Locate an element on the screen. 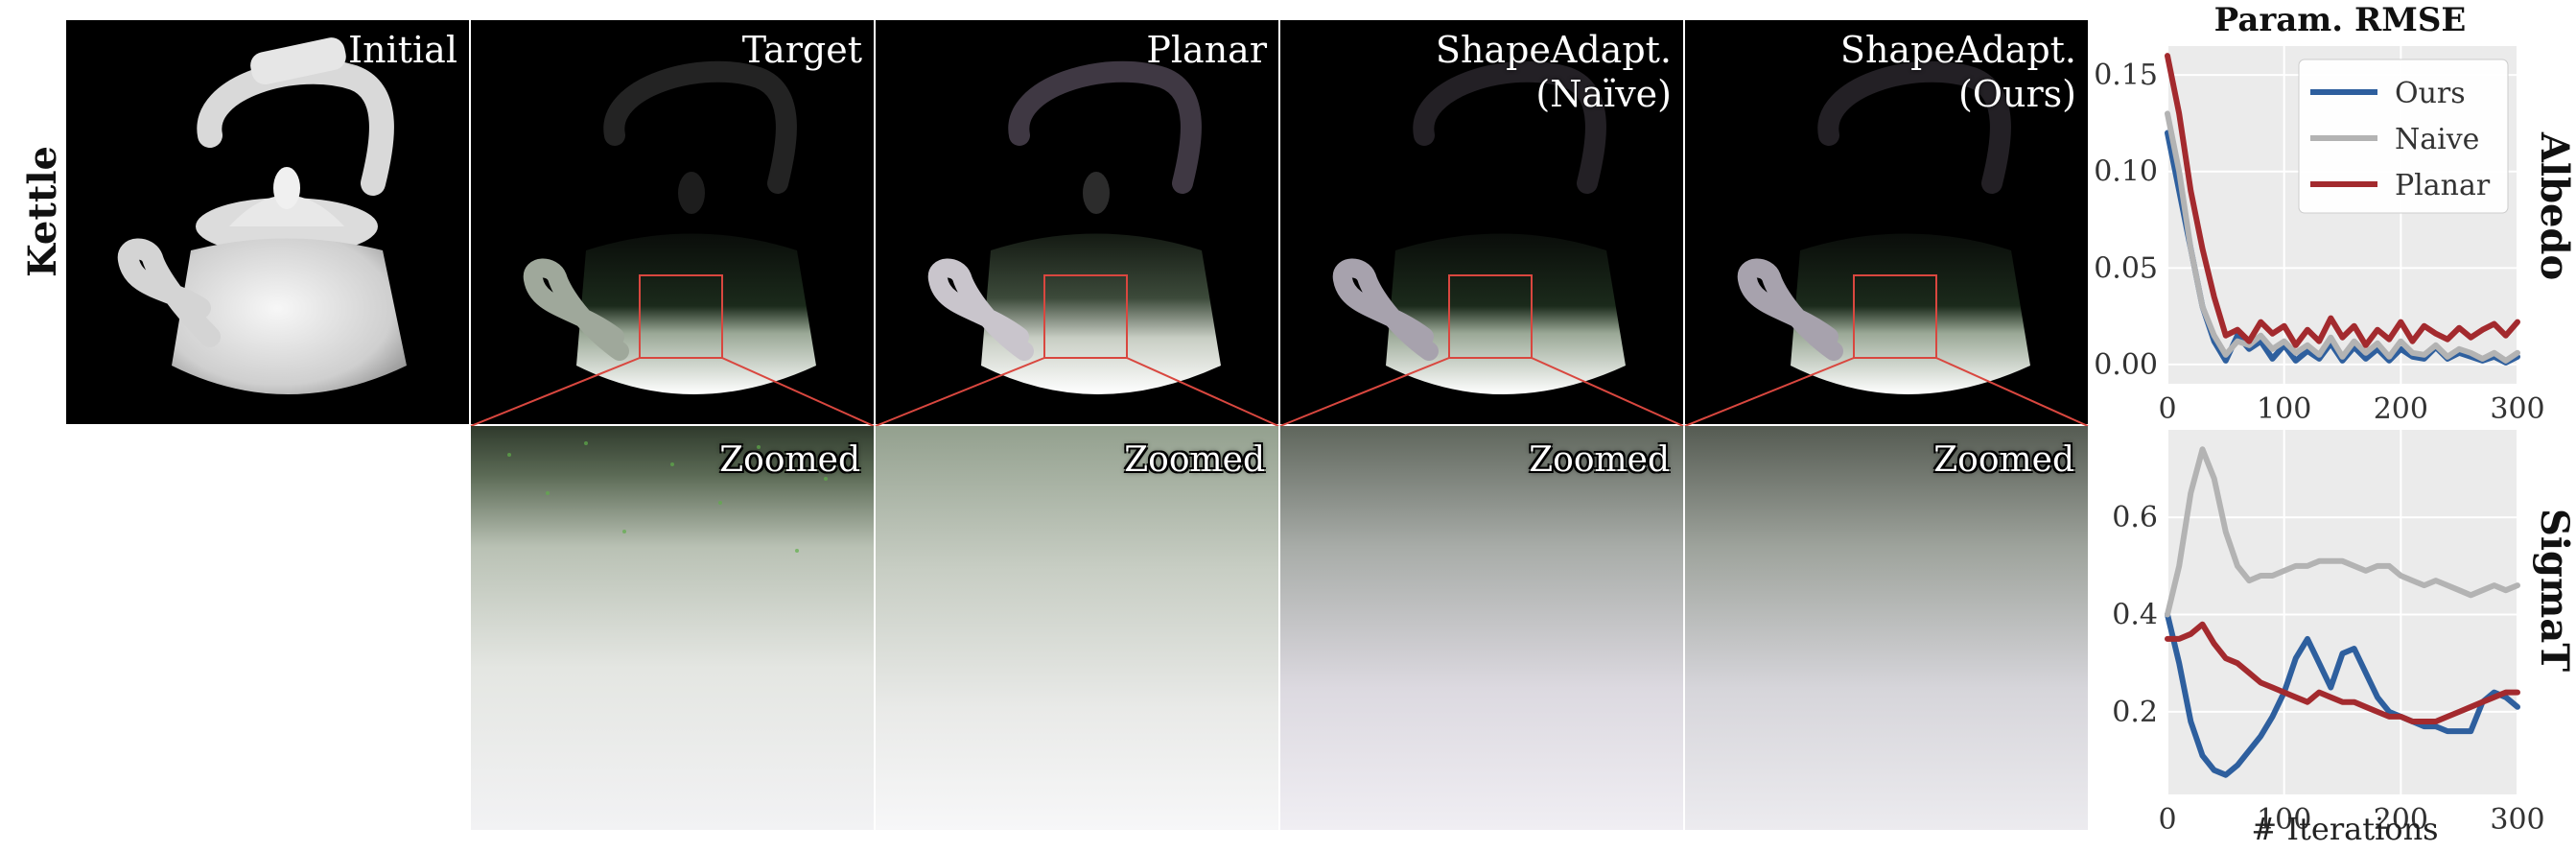  y-tick-label: 0.10 is located at coordinates (2126, 172).